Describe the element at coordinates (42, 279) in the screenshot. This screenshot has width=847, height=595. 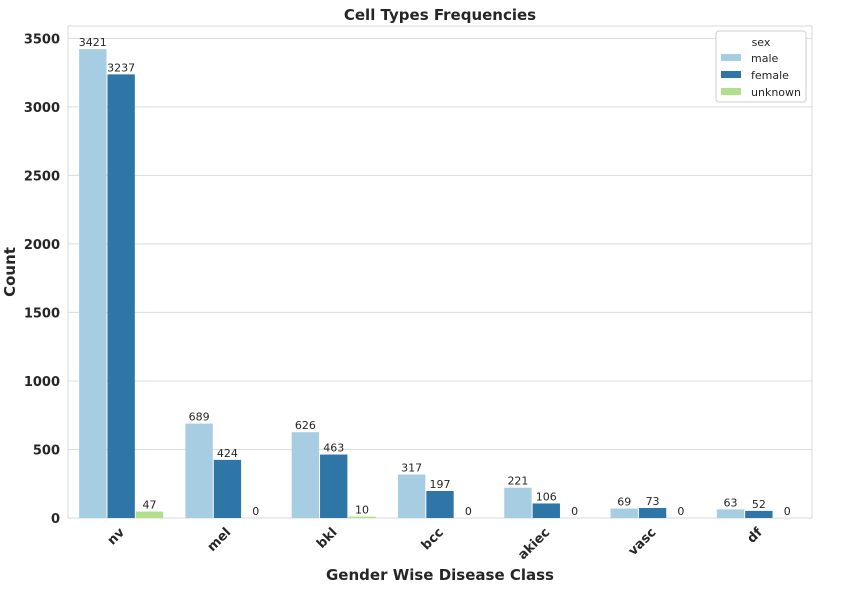
I see `y-axis-ticks: 0 500 1000 1500 2000 2500 3000 3500` at that location.